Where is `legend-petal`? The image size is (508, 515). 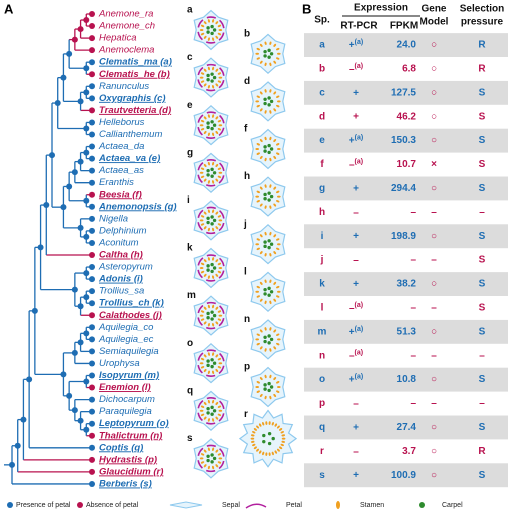
legend-petal is located at coordinates (256, 506).